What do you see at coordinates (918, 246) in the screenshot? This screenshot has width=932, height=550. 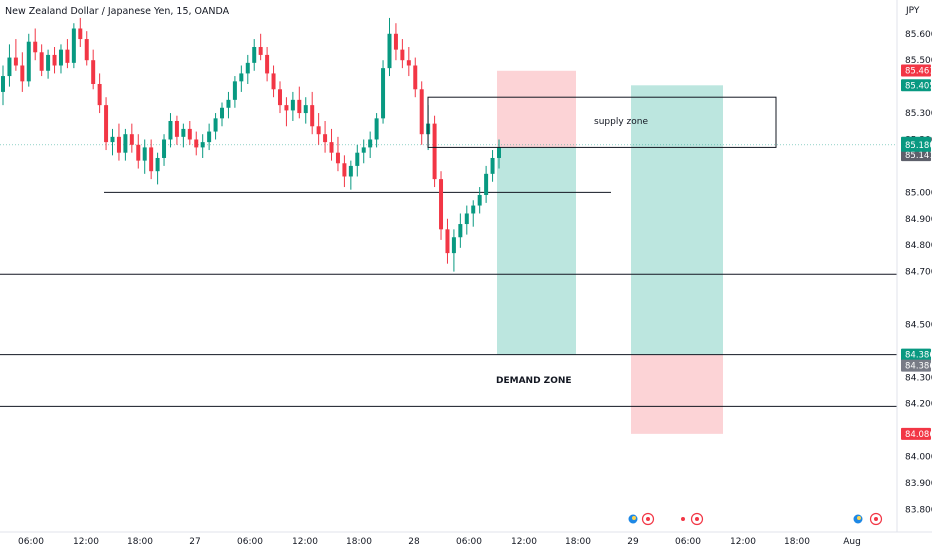 I see `price-tick-label: 84.800` at bounding box center [918, 246].